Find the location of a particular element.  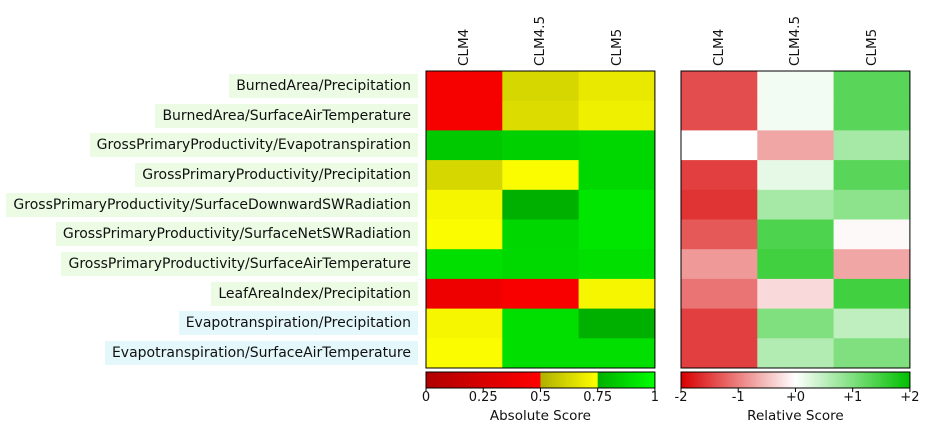

absolute-colorbar-title: Absolute Score is located at coordinates (540, 416).